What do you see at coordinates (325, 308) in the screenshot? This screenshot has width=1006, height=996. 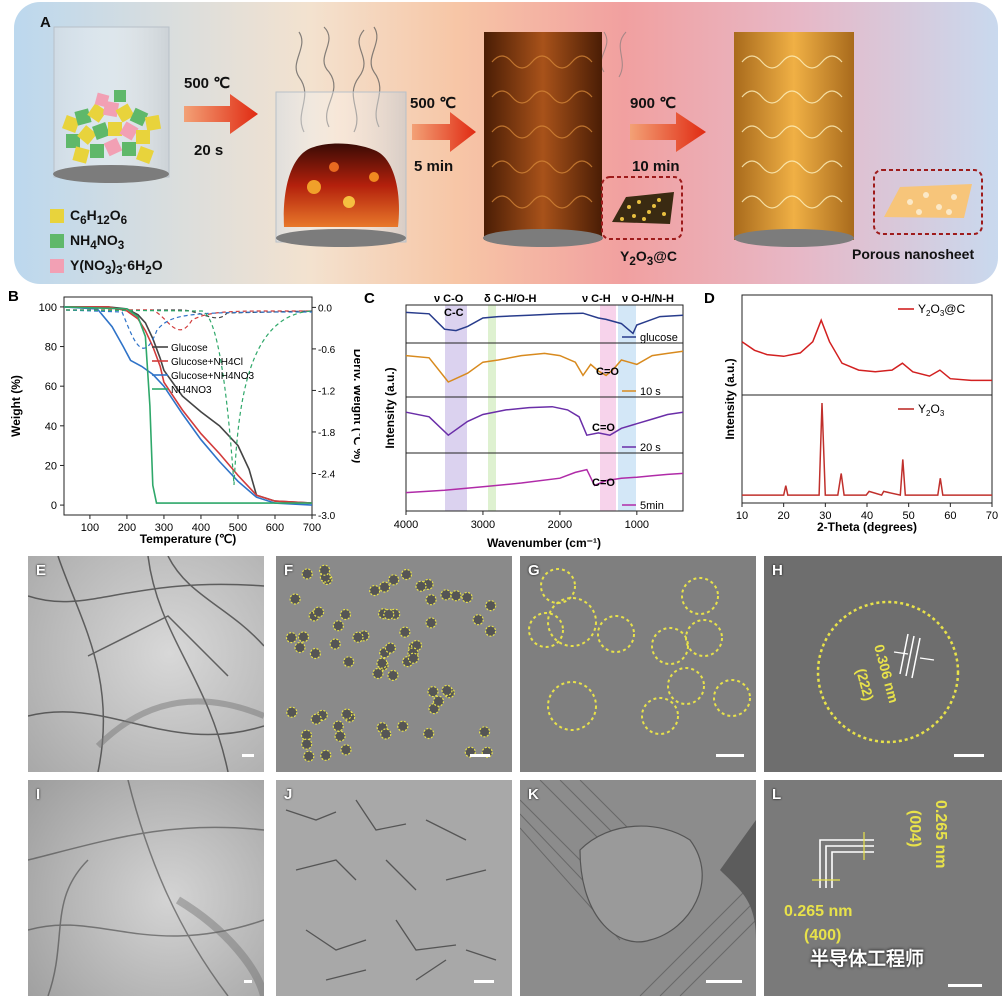 I see `b-y2tick-label: 0.0` at bounding box center [325, 308].